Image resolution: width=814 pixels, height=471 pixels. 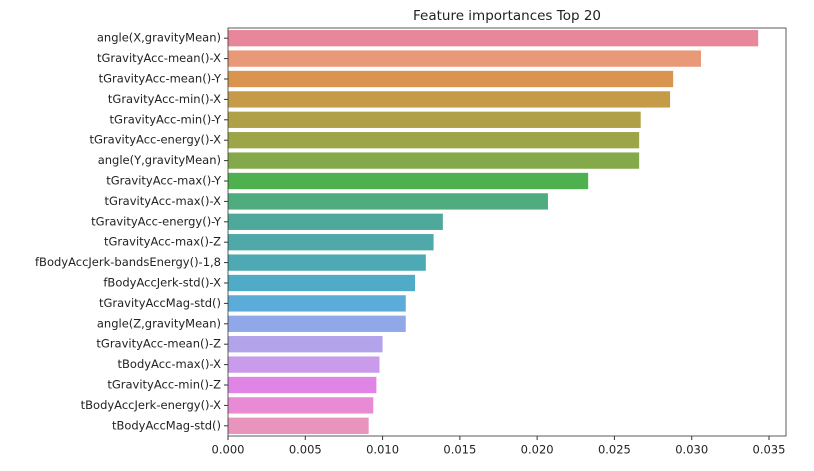 I want to click on x-tick-label: 0.030, so click(x=691, y=450).